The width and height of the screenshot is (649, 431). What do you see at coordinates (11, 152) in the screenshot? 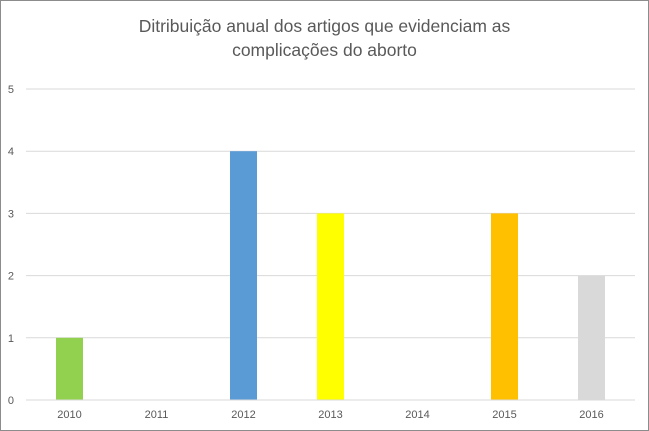
I see `y-tick-label: 4` at bounding box center [11, 152].